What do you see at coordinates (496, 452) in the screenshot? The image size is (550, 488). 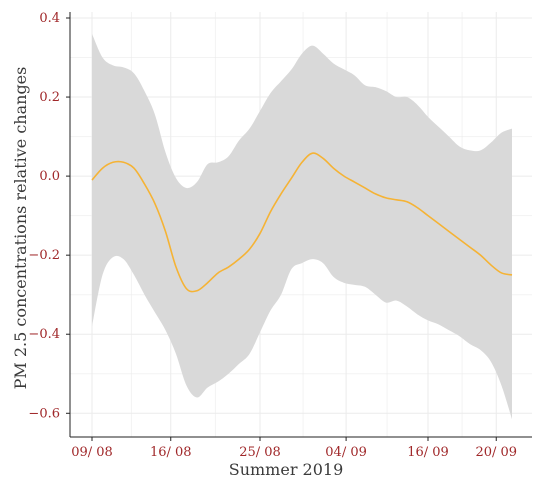 I see `x-tick-label: 20/ 09` at bounding box center [496, 452].